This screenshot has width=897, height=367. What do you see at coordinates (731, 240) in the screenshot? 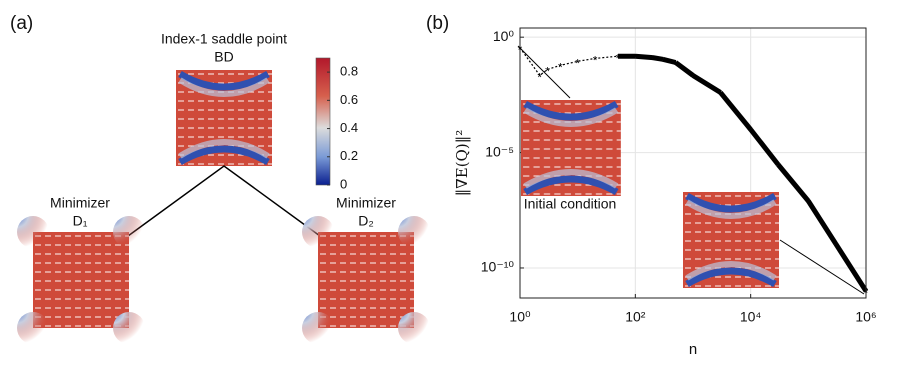
I see `inset-final` at bounding box center [731, 240].